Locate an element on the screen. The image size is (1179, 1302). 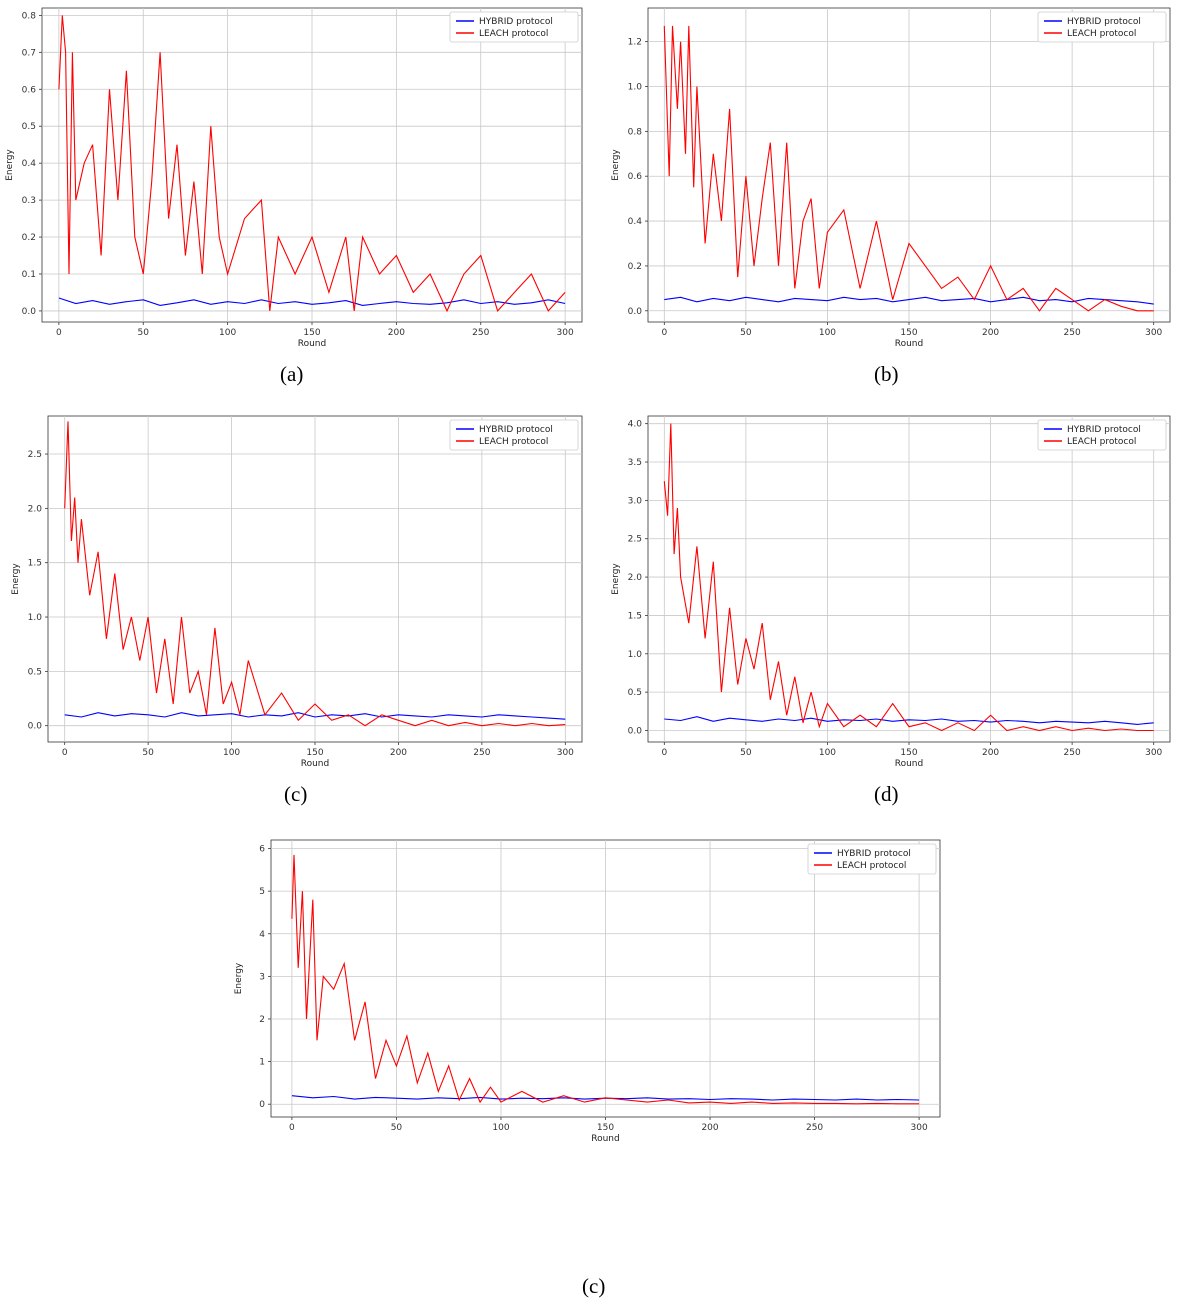
tick-label-x-d-2: 100 is located at coordinates (827, 753).